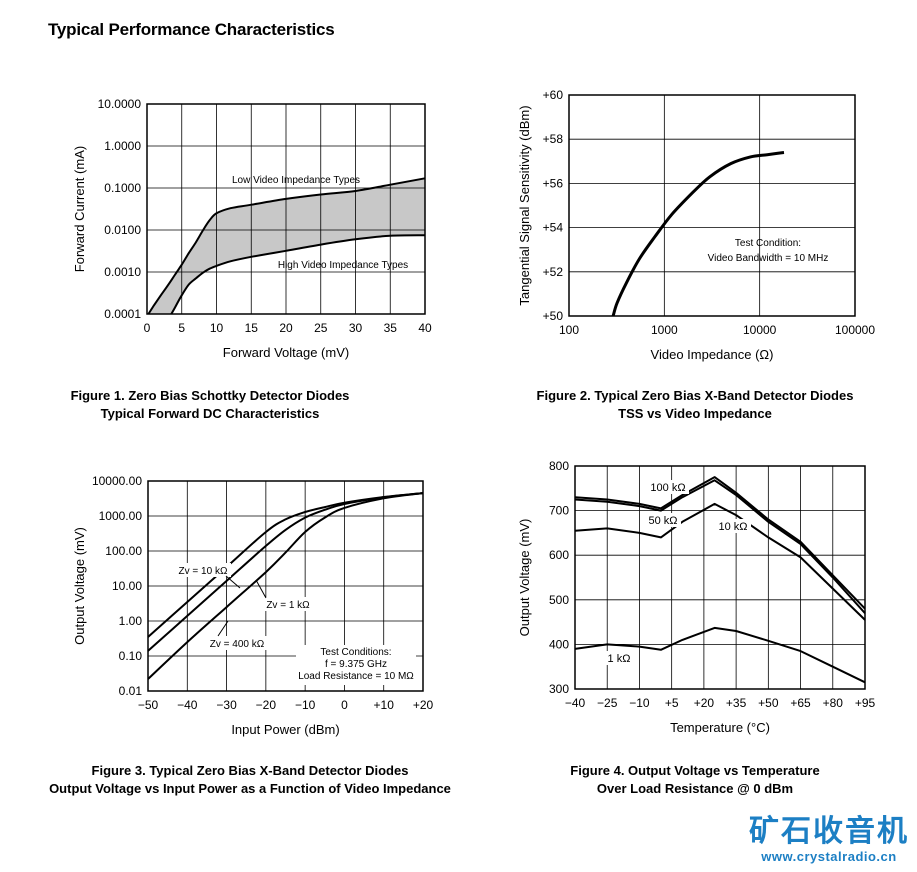 The height and width of the screenshot is (872, 917). What do you see at coordinates (286, 328) in the screenshot?
I see `fig1-x-tick-label: 20` at bounding box center [286, 328].